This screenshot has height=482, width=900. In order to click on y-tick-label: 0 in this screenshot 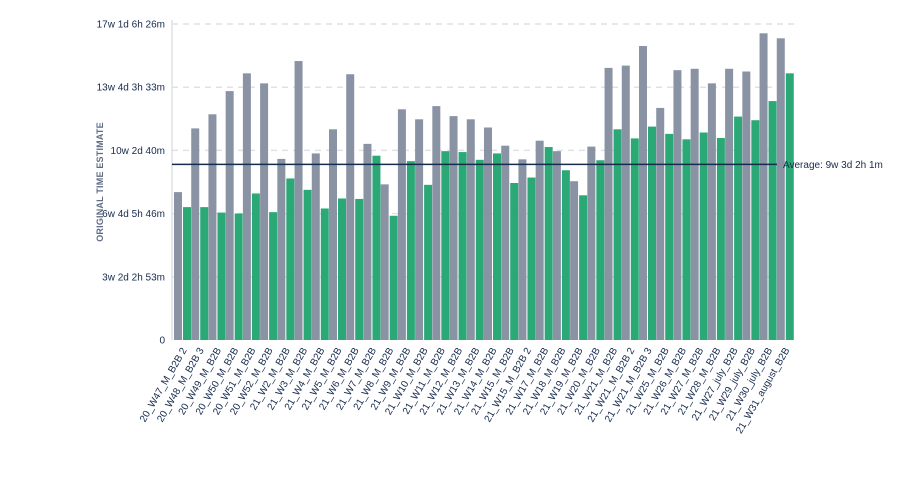, I will do `click(162, 341)`.